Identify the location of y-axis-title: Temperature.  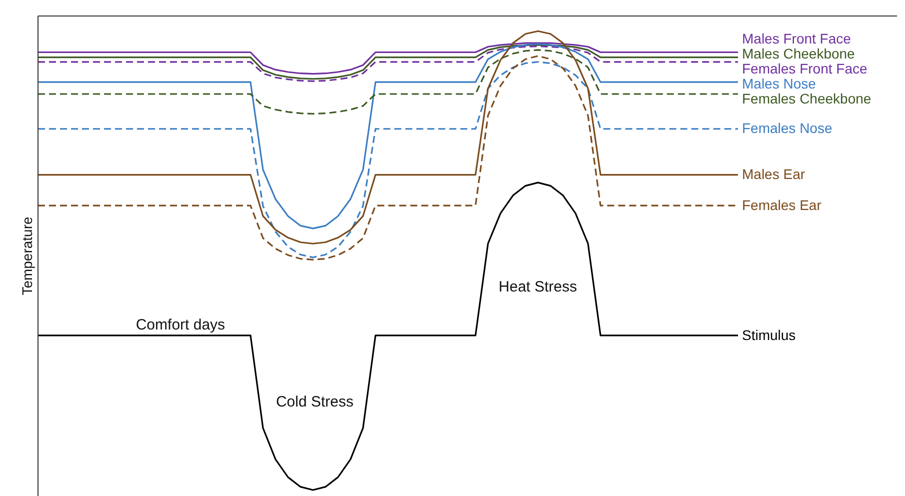
(26, 256).